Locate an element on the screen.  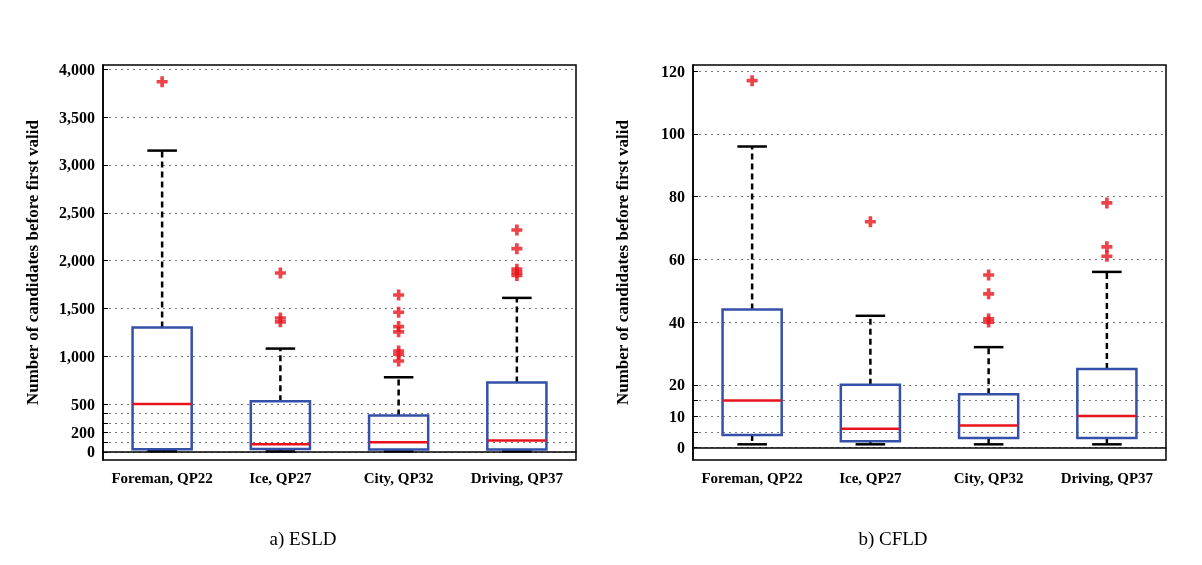
y-tick-label: 3,500 is located at coordinates (77, 117).